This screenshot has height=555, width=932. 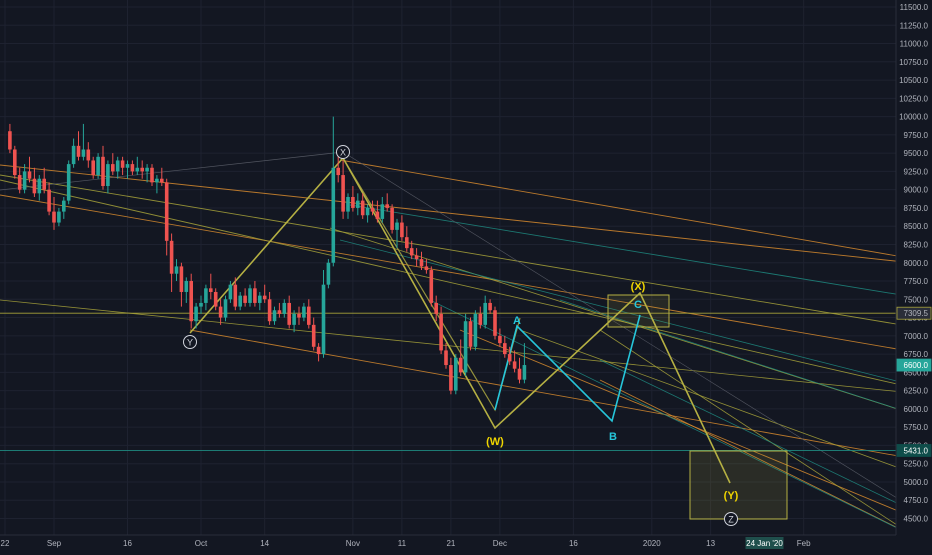 What do you see at coordinates (573, 543) in the screenshot?
I see `time-tick-label: 16` at bounding box center [573, 543].